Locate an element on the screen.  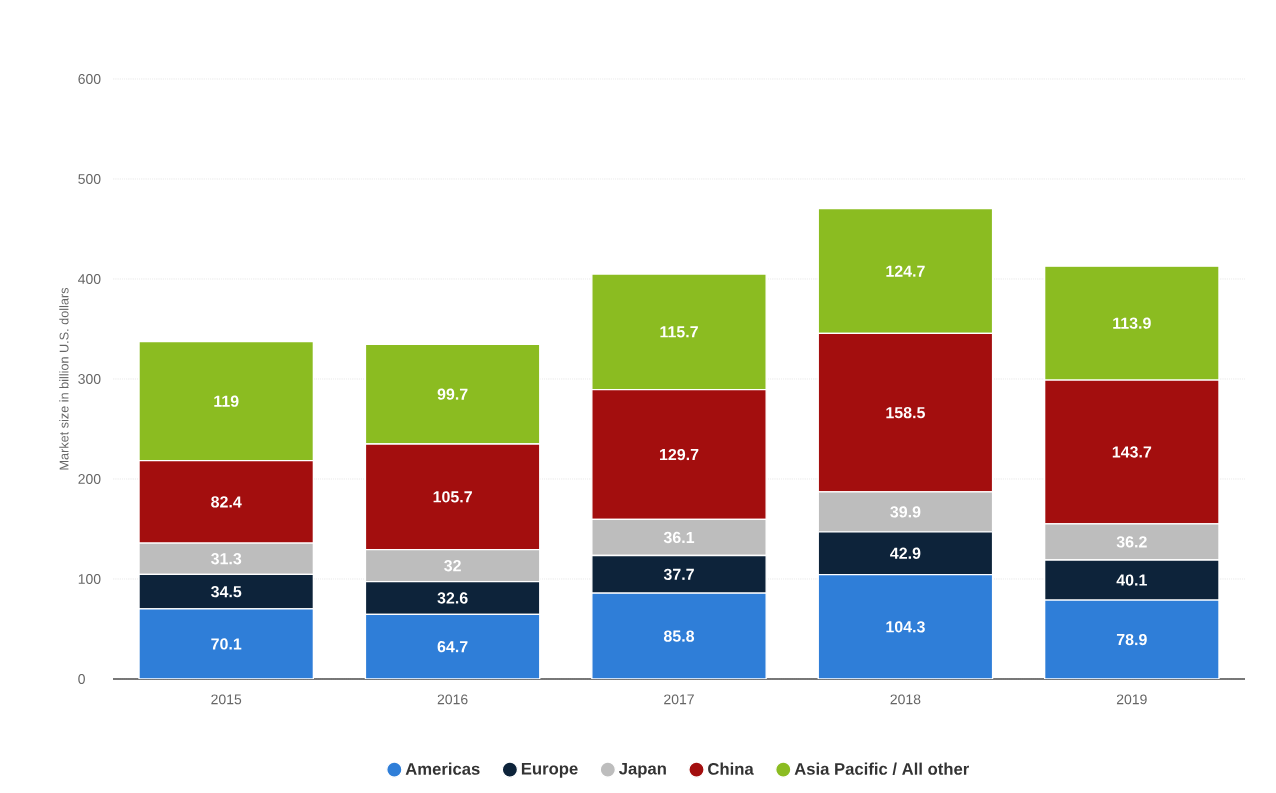
data-label: 129.7 is located at coordinates (679, 454).